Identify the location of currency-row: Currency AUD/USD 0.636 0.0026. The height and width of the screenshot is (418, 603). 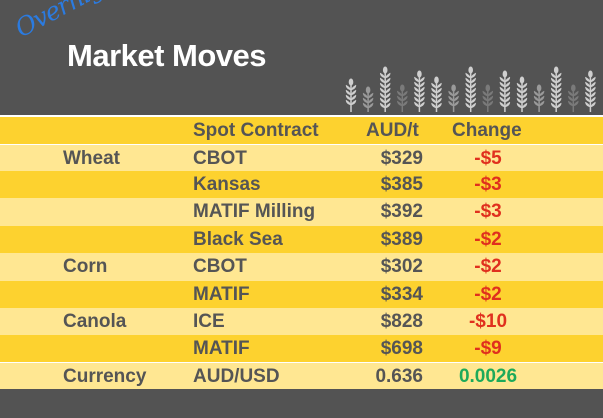
(301, 376).